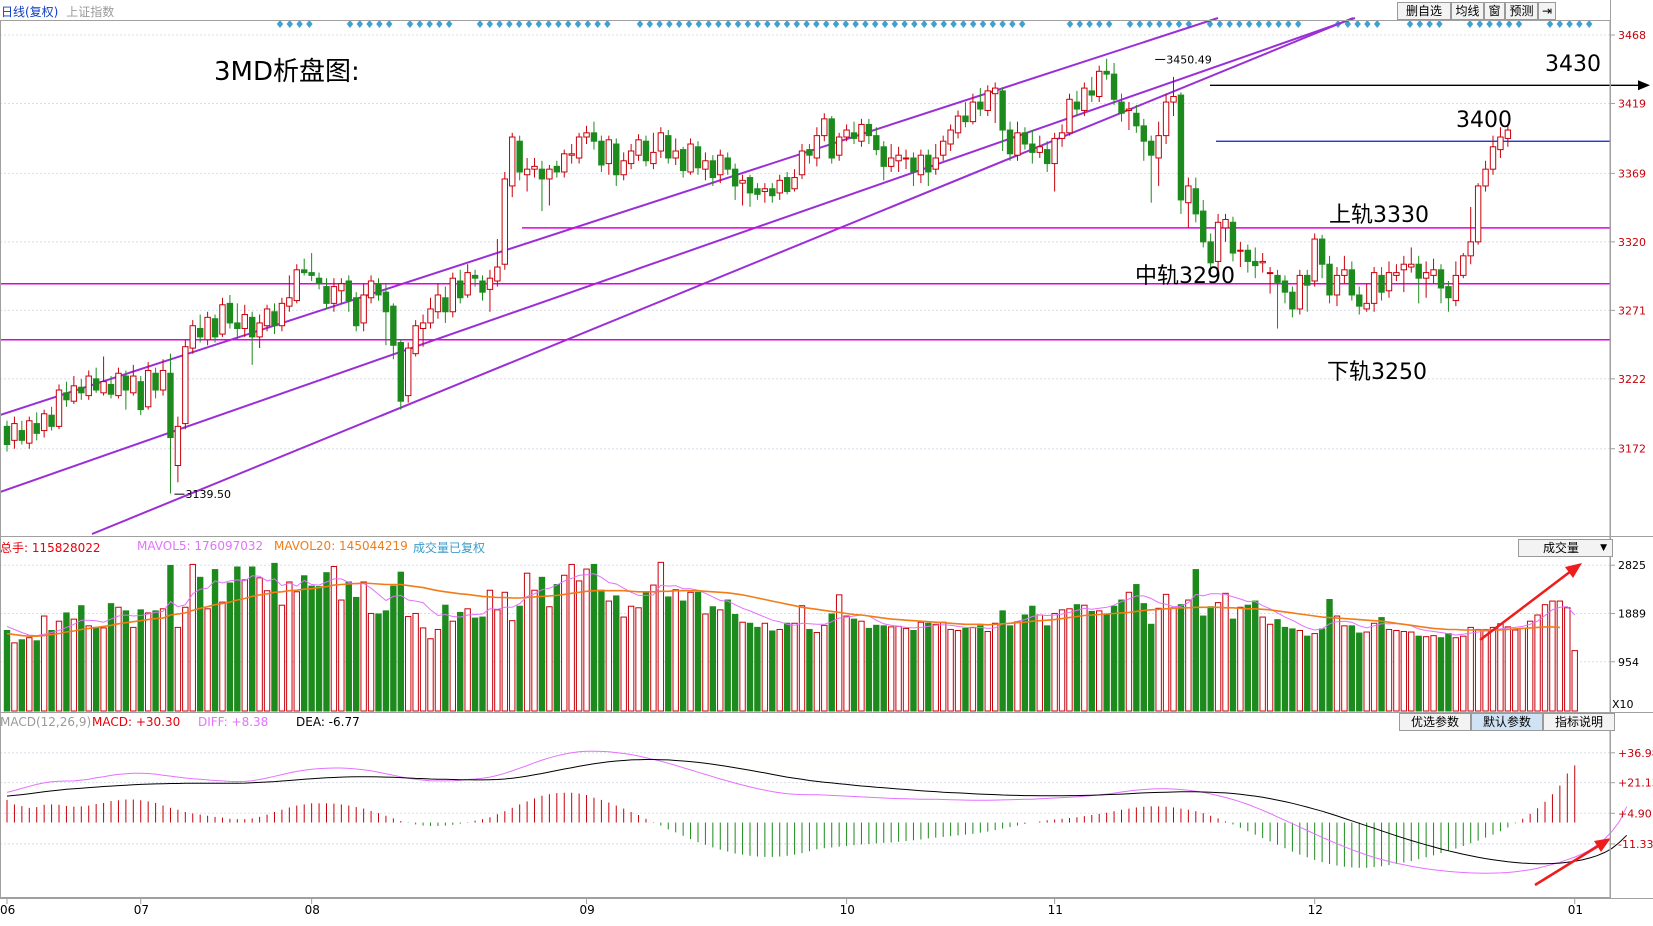 The height and width of the screenshot is (926, 1653). I want to click on collapse-button: ⇥, so click(1547, 11).